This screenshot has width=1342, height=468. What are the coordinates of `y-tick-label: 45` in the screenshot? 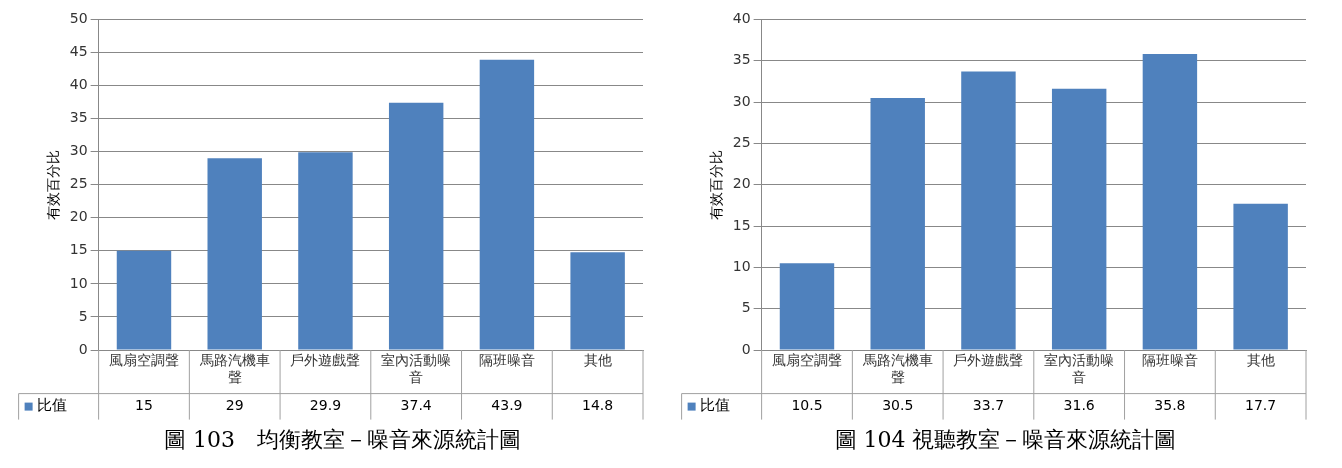 It's located at (78, 51).